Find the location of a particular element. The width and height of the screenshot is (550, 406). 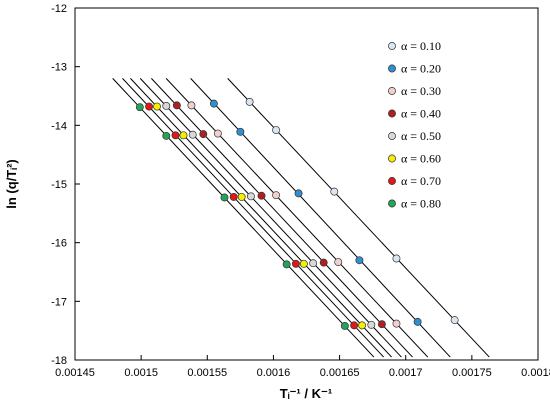

legend-label-2: α = 0.30 is located at coordinates (421, 91).